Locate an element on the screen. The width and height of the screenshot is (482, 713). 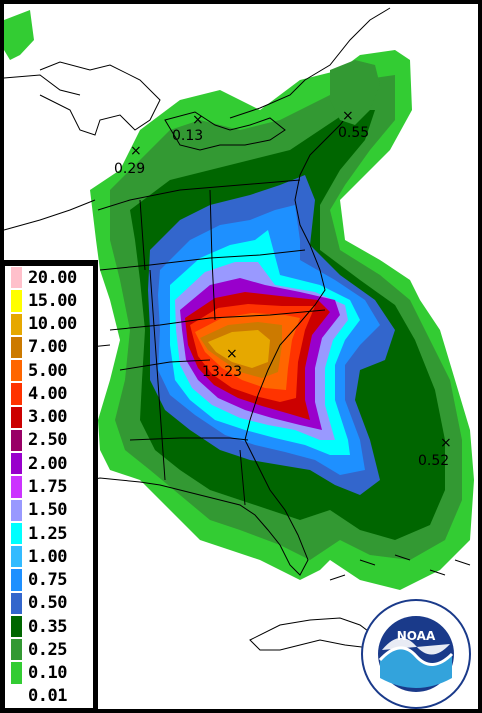
us-canada-border is located at coordinates (197, 63).